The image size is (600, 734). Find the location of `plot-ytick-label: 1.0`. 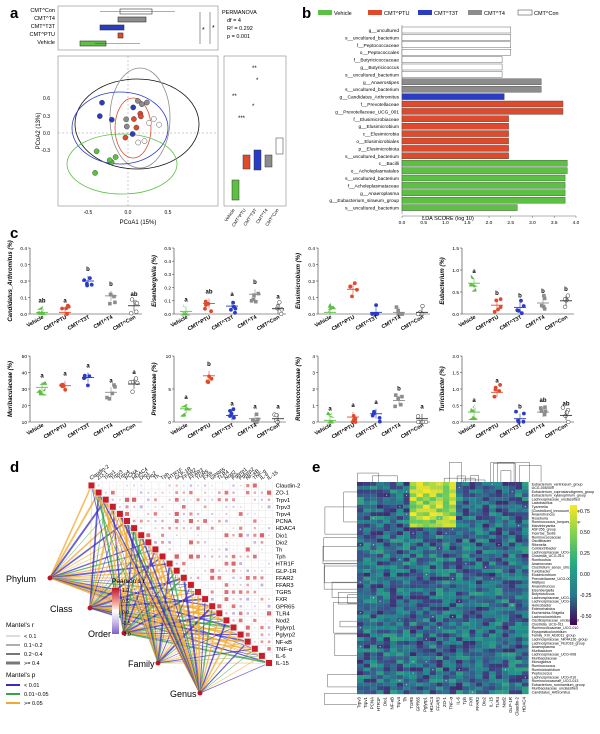

plot-ytick-label: 1.0 is located at coordinates (455, 390).